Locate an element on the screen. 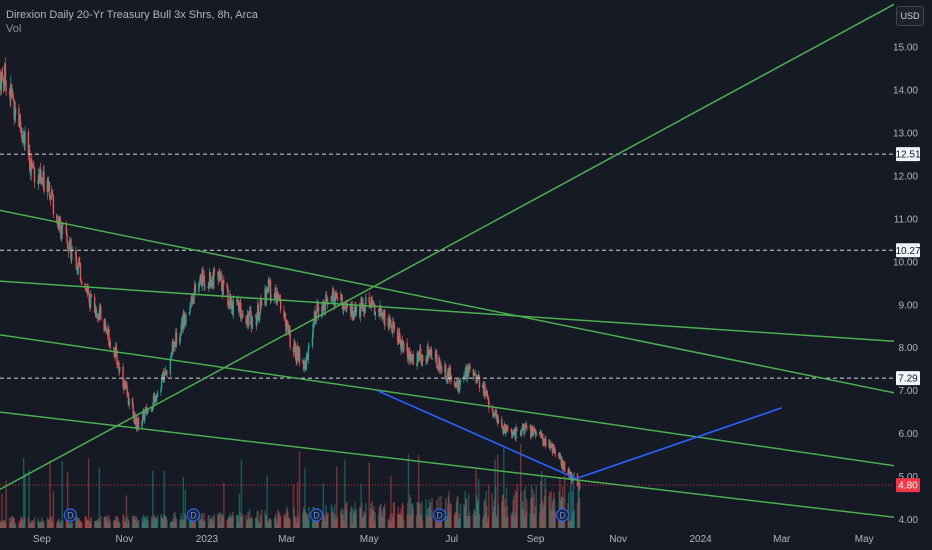  currency-button: USD is located at coordinates (910, 16).